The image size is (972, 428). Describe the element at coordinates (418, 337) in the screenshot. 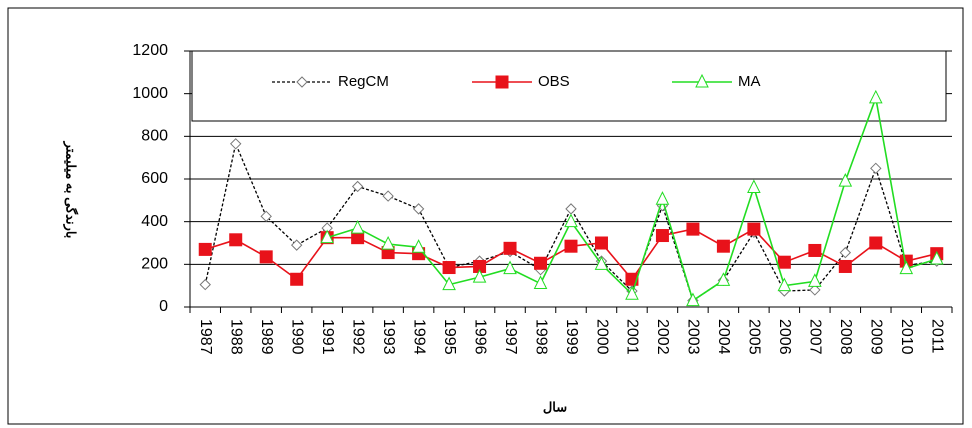

I see `x-tick-label: 1994` at that location.